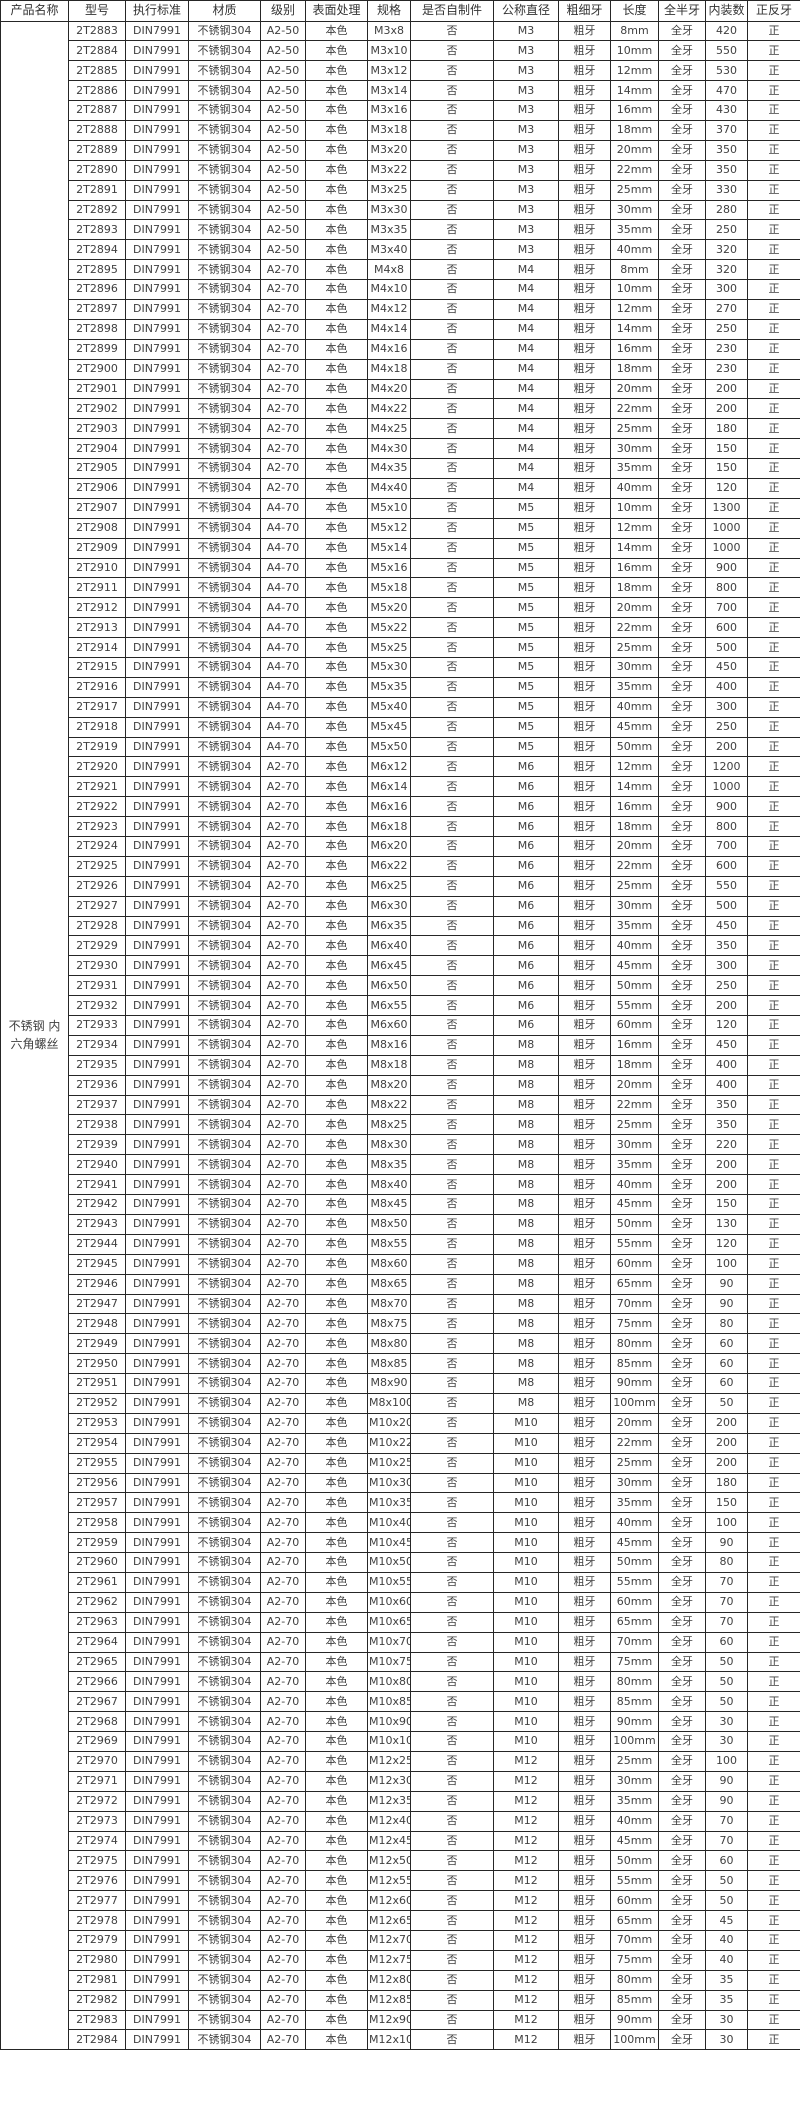 Image resolution: width=800 pixels, height=2105 pixels. What do you see at coordinates (726, 966) in the screenshot?
I see `cell-pack-qty: 300` at bounding box center [726, 966].